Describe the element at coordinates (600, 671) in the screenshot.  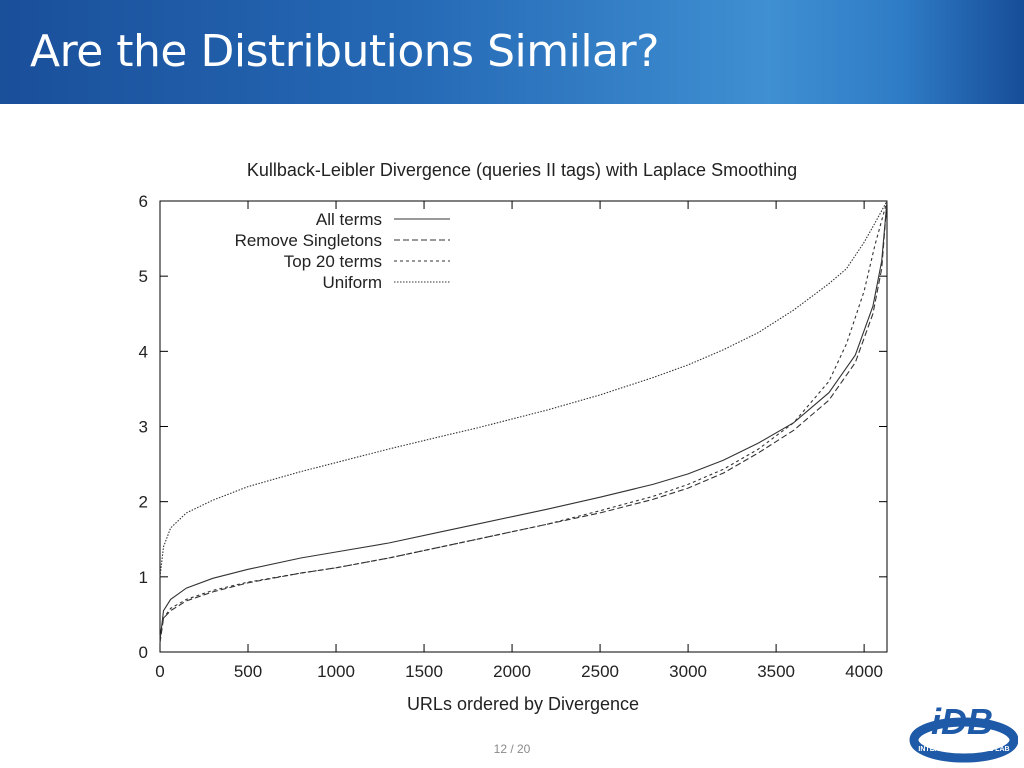
I see `x-tick-label: 2500` at that location.